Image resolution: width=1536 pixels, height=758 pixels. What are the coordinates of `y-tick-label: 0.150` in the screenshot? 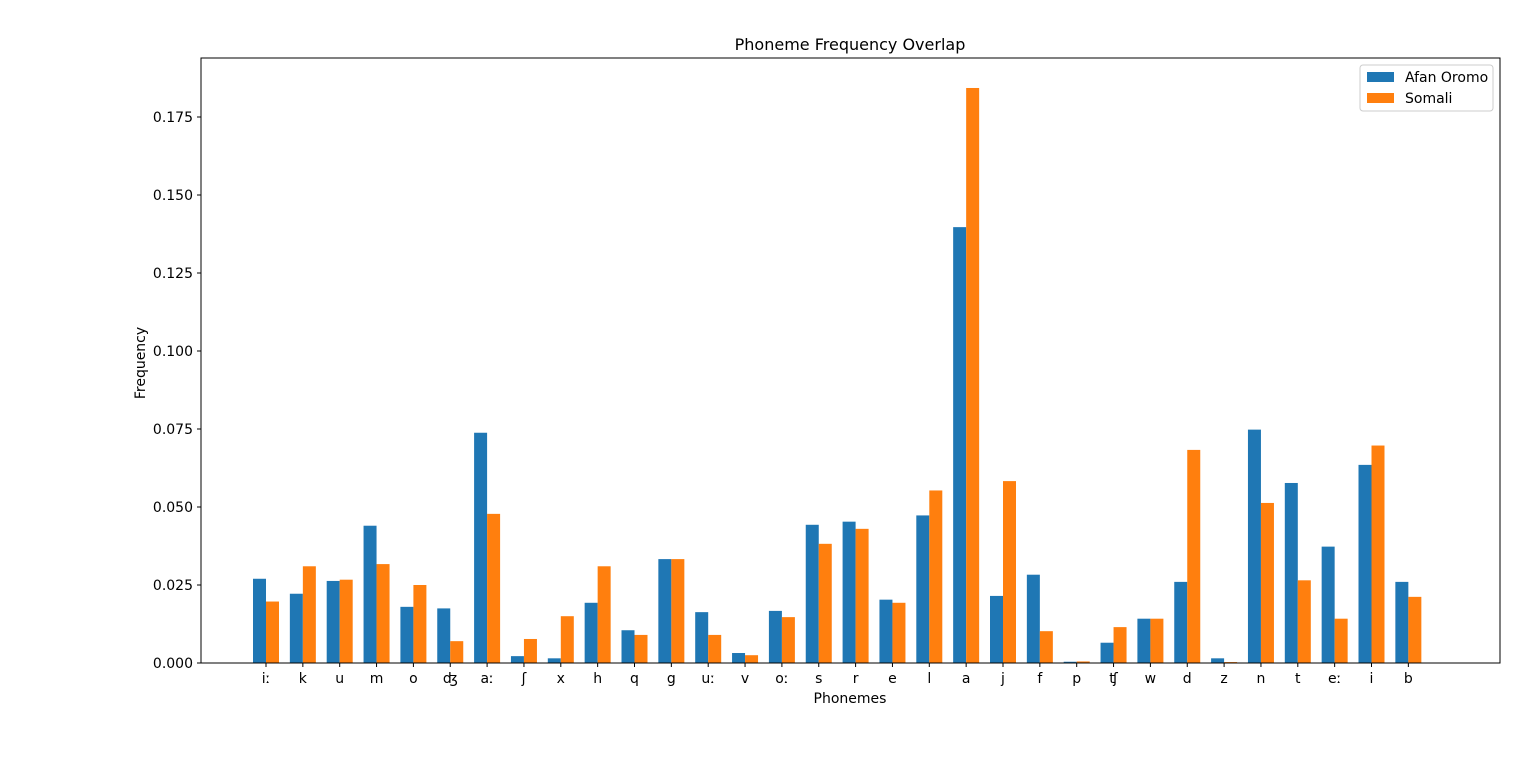 It's located at (173, 196).